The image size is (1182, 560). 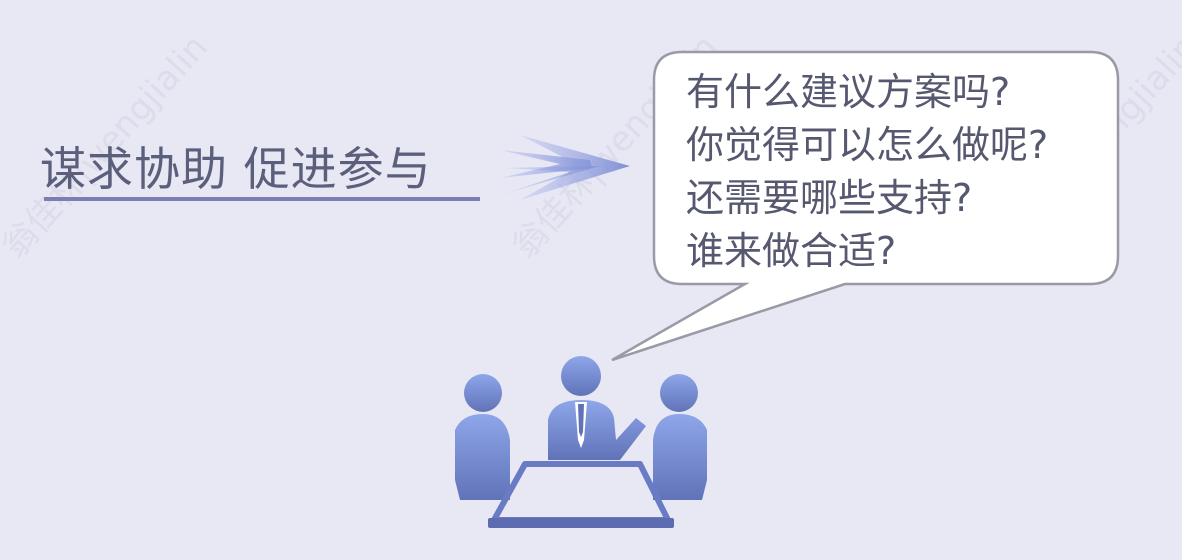 I want to click on arrow-right-icon, so click(x=565, y=167).